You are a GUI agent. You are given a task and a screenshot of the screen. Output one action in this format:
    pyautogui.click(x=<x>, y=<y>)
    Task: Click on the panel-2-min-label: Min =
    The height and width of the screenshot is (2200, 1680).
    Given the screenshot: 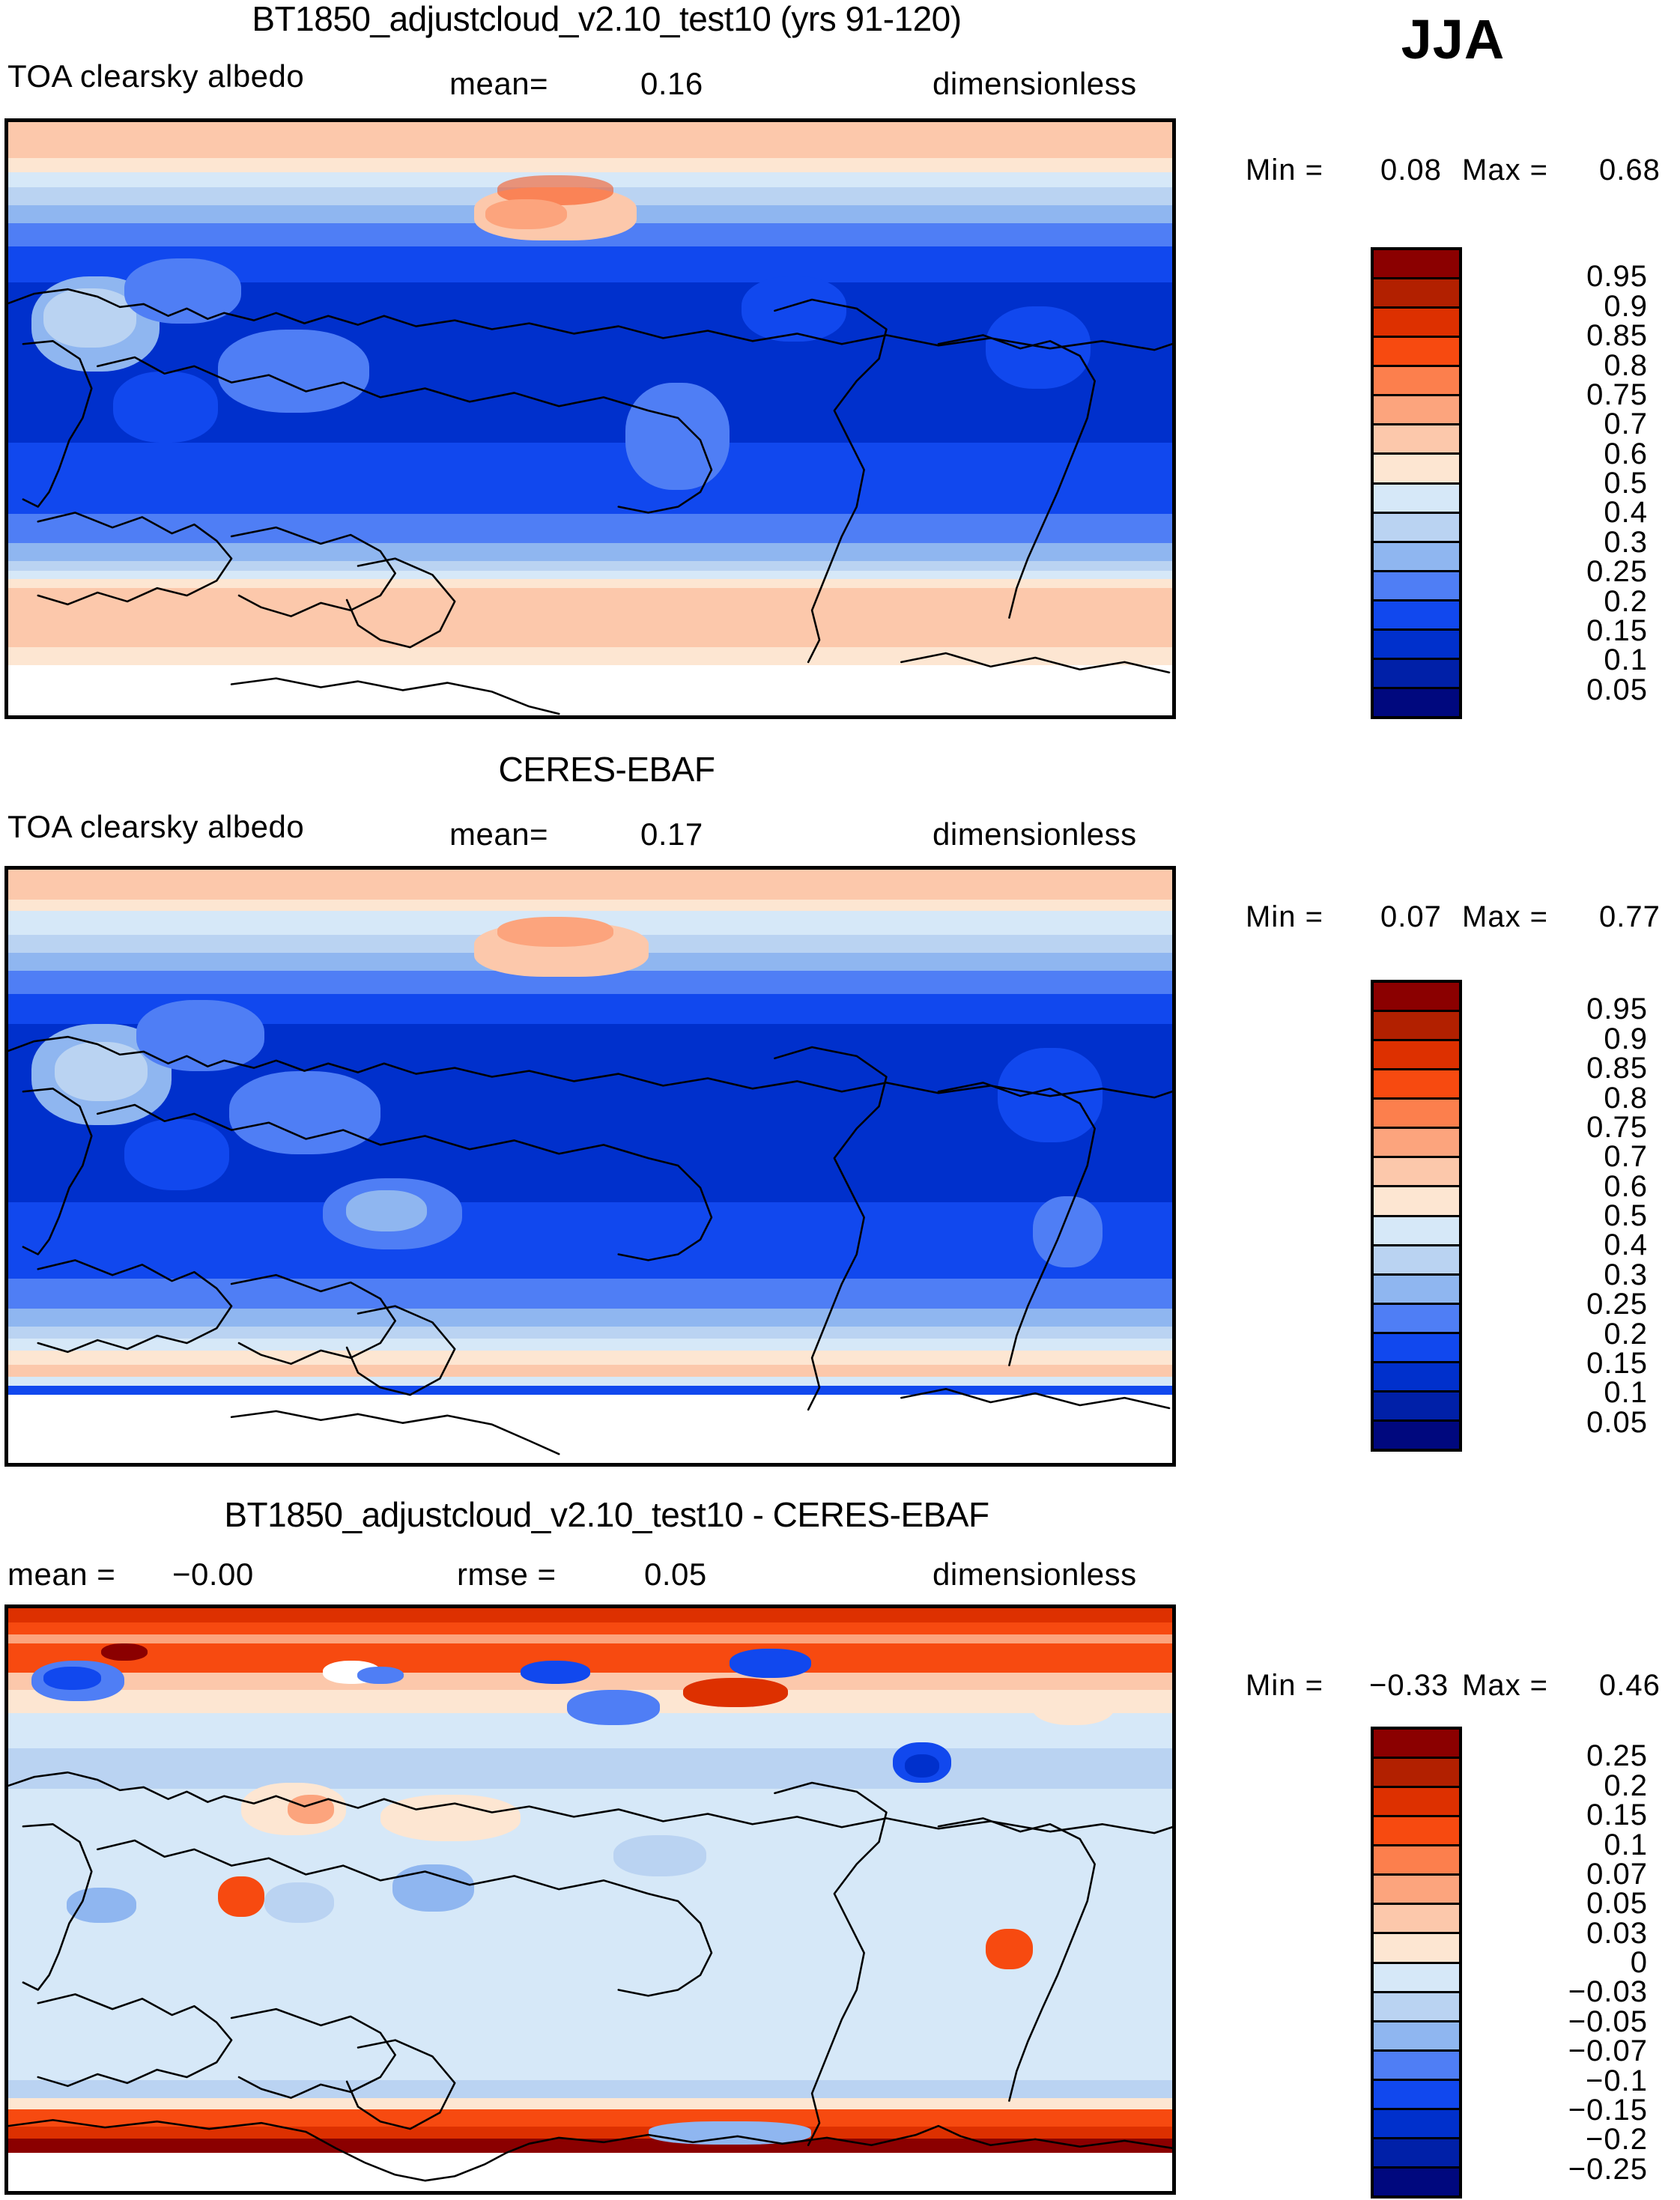 What is the action you would take?
    pyautogui.click(x=1284, y=916)
    